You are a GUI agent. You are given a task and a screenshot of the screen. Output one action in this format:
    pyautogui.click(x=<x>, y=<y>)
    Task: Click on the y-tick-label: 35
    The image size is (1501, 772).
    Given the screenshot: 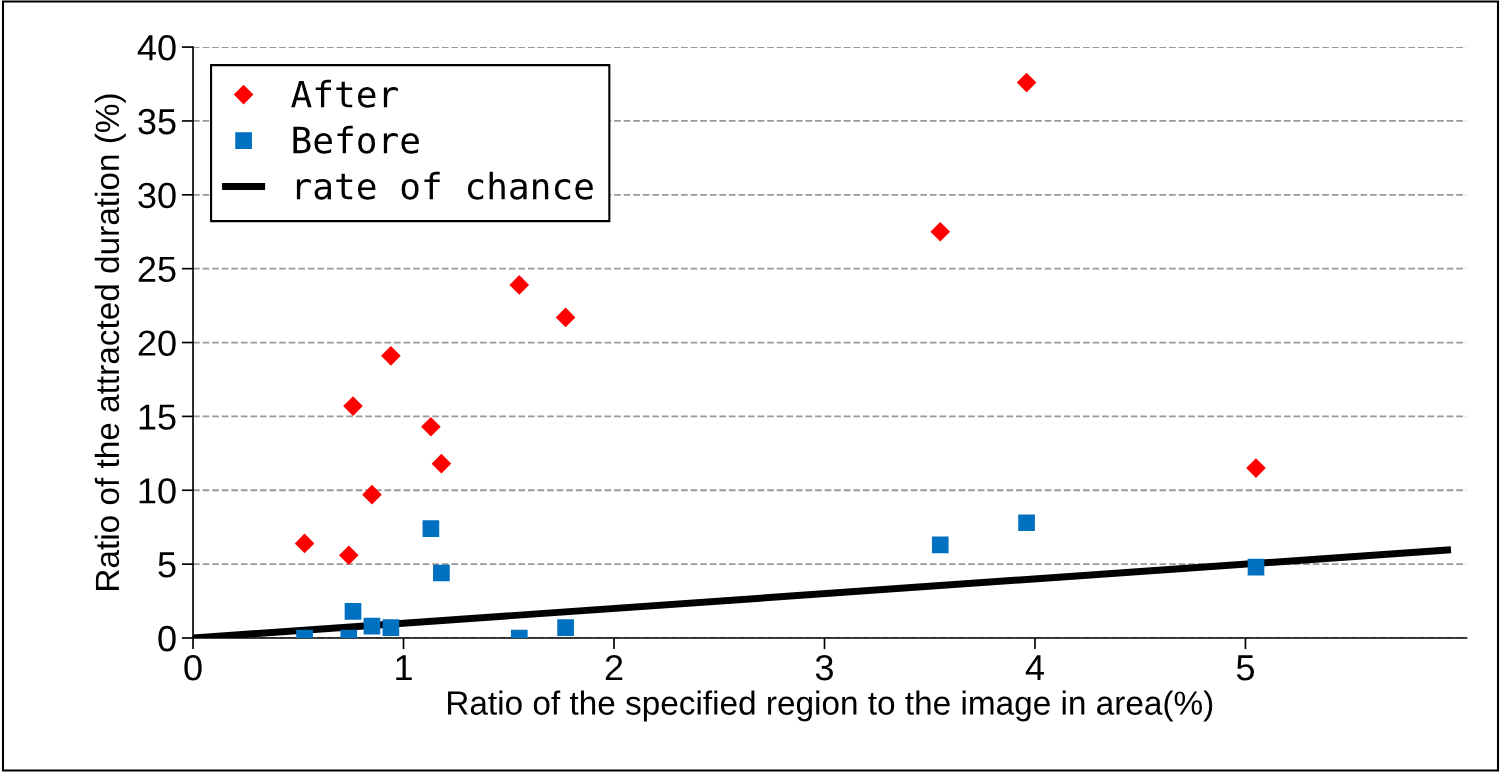 What is the action you would take?
    pyautogui.click(x=157, y=121)
    